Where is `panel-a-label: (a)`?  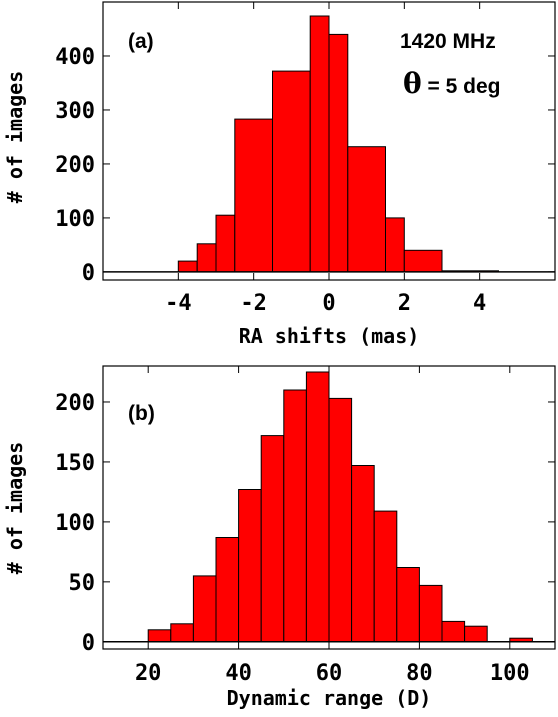
panel-a-label: (a) is located at coordinates (141, 41).